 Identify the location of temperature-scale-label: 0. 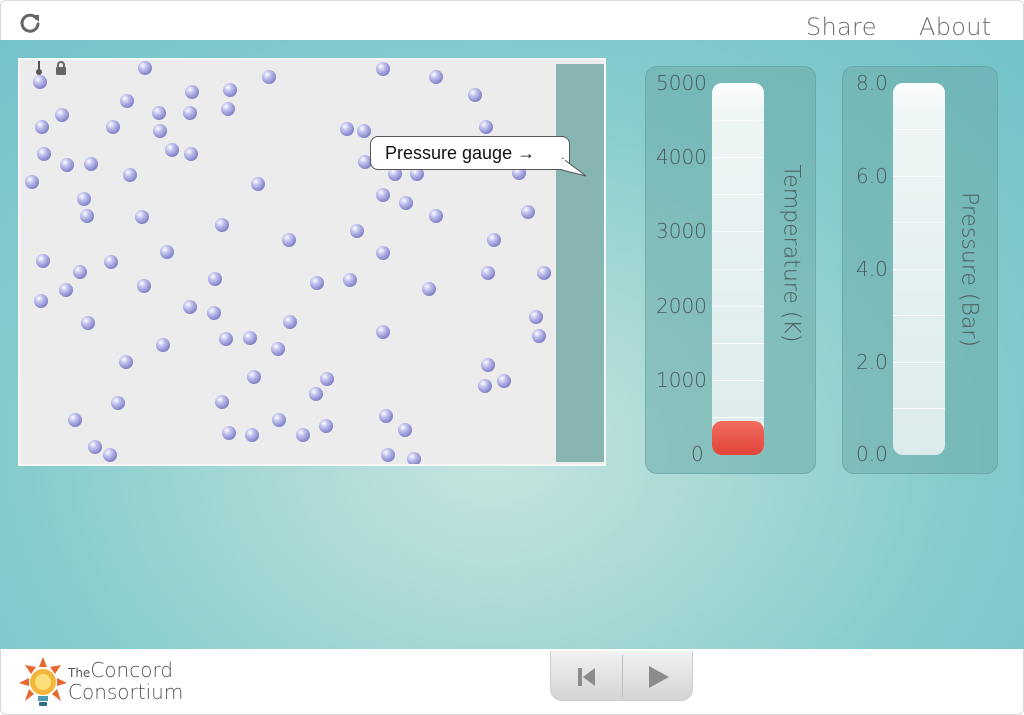
(697, 454).